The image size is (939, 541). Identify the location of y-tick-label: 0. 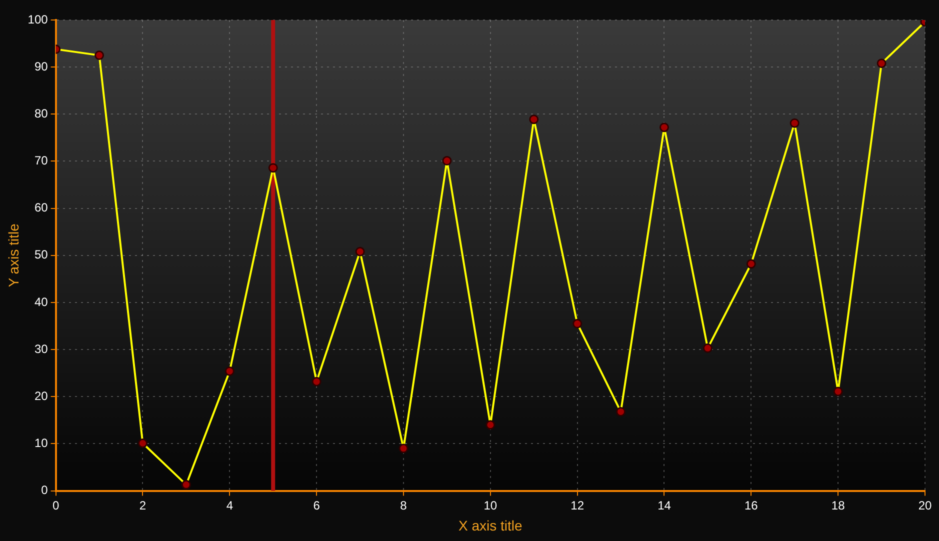
(44, 490).